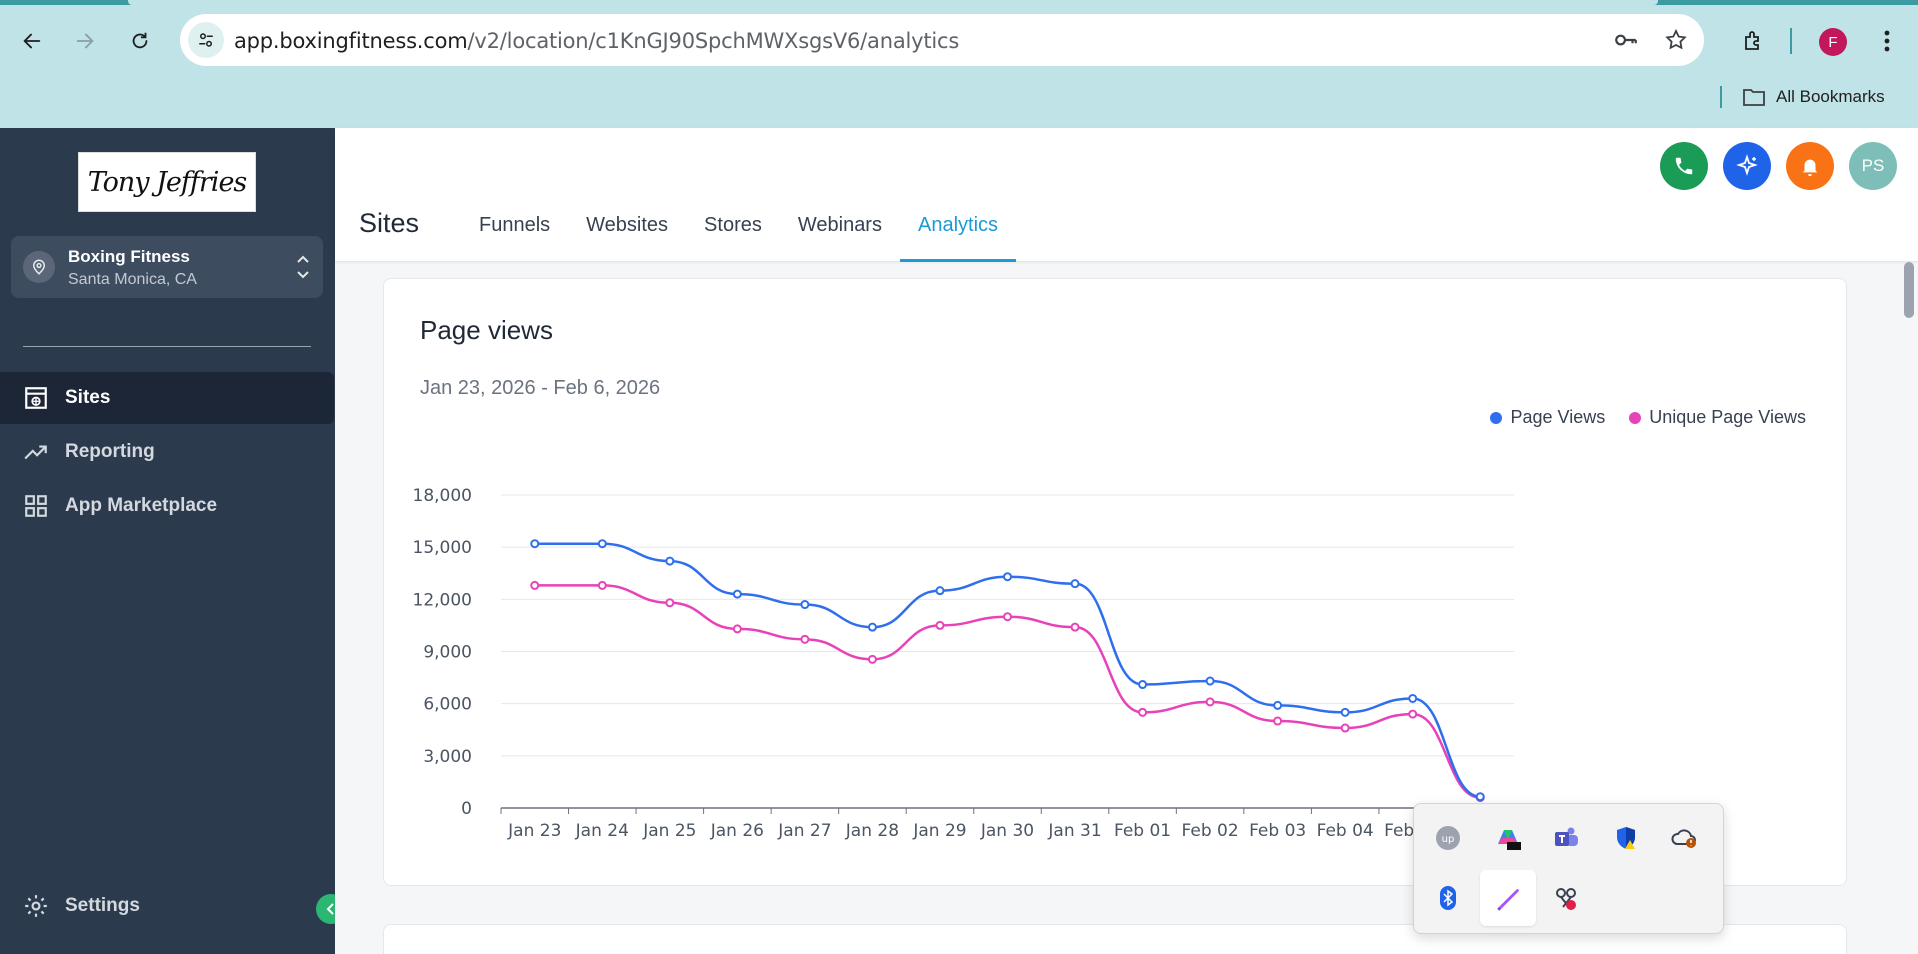 This screenshot has height=954, width=1918. I want to click on chevron-up-down-icon, so click(303, 267).